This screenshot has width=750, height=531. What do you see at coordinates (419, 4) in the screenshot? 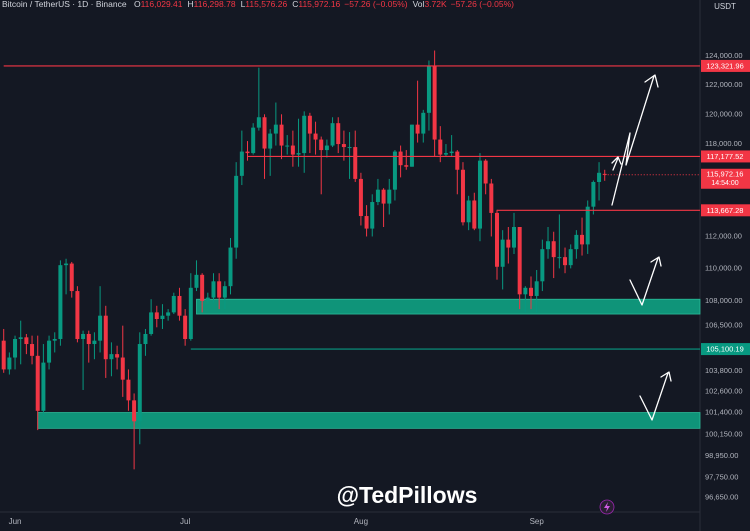
I see `volume-key: Vol` at bounding box center [419, 4].